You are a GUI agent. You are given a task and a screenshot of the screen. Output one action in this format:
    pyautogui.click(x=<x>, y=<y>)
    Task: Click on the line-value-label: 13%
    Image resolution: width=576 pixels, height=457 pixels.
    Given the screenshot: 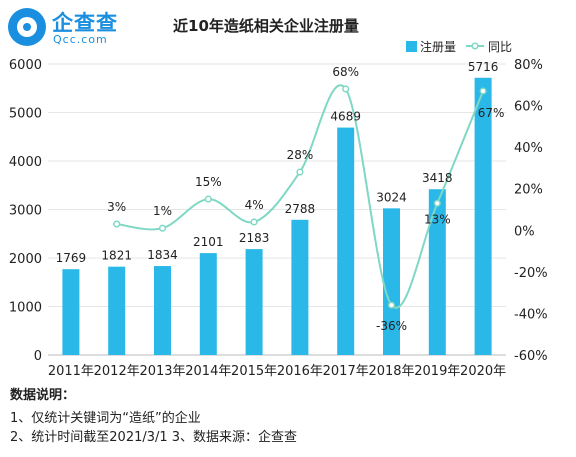 What is the action you would take?
    pyautogui.click(x=437, y=219)
    